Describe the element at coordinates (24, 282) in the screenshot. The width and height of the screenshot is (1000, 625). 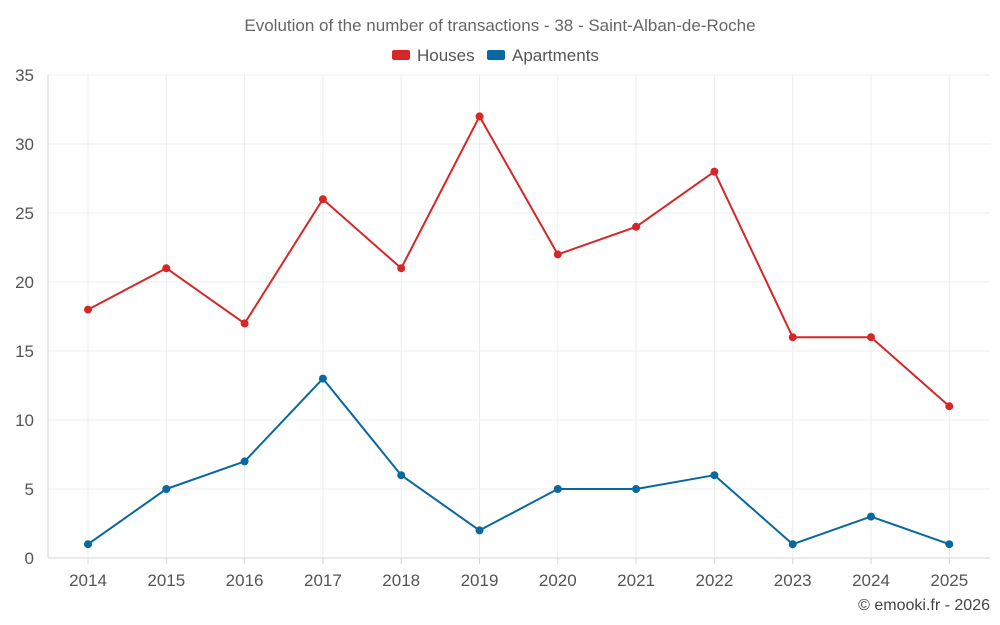
I see `y-tick-label: 20` at that location.